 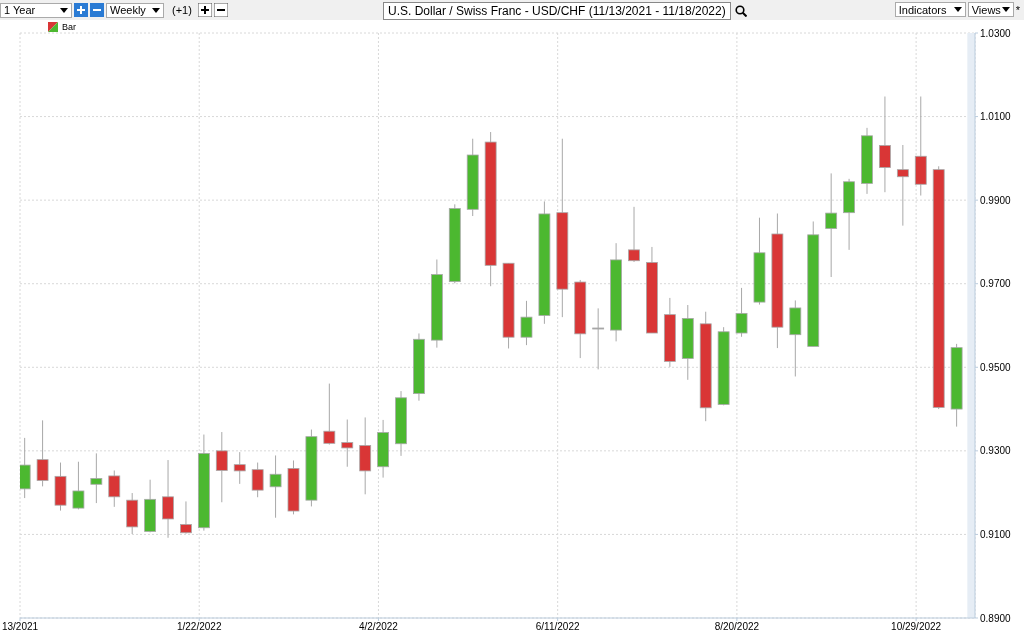 I want to click on text: (+1), so click(x=182, y=10).